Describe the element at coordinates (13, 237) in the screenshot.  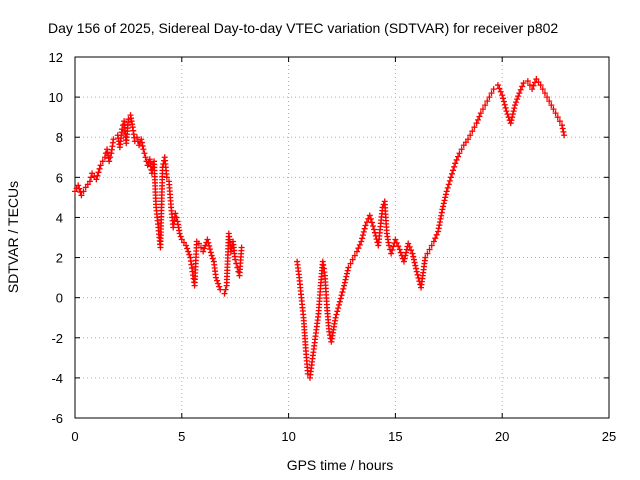
I see `y-axis-label: SDTVAR / TECUs` at that location.